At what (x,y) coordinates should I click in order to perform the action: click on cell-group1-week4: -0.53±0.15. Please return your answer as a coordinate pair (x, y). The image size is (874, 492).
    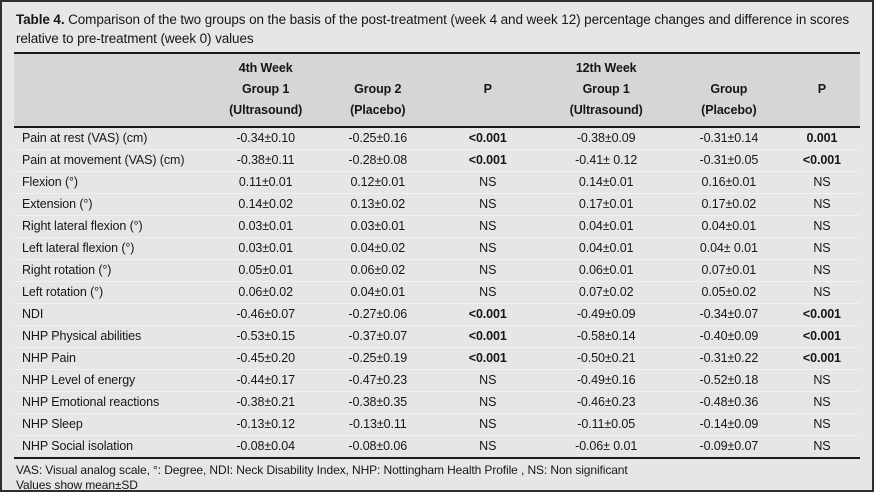
    Looking at the image, I should click on (265, 336).